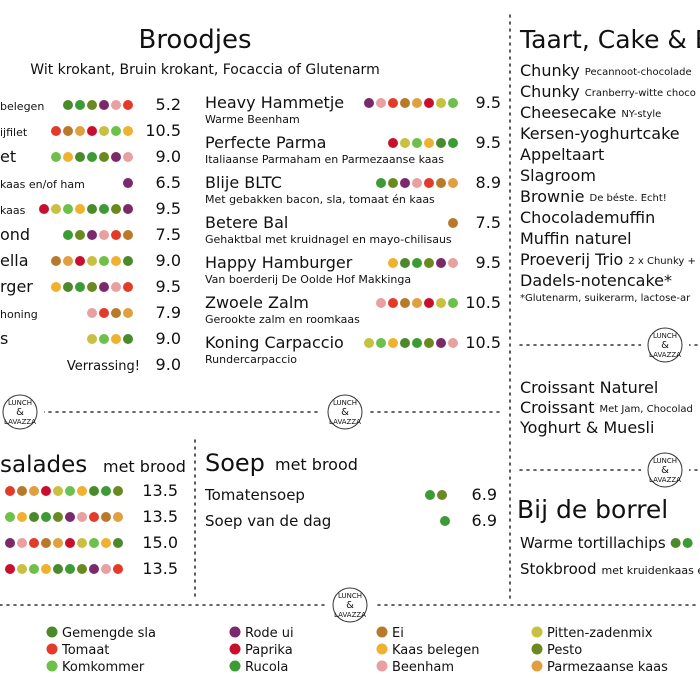 The height and width of the screenshot is (700, 700). Describe the element at coordinates (565, 650) in the screenshot. I see `legend-label: Pesto` at that location.